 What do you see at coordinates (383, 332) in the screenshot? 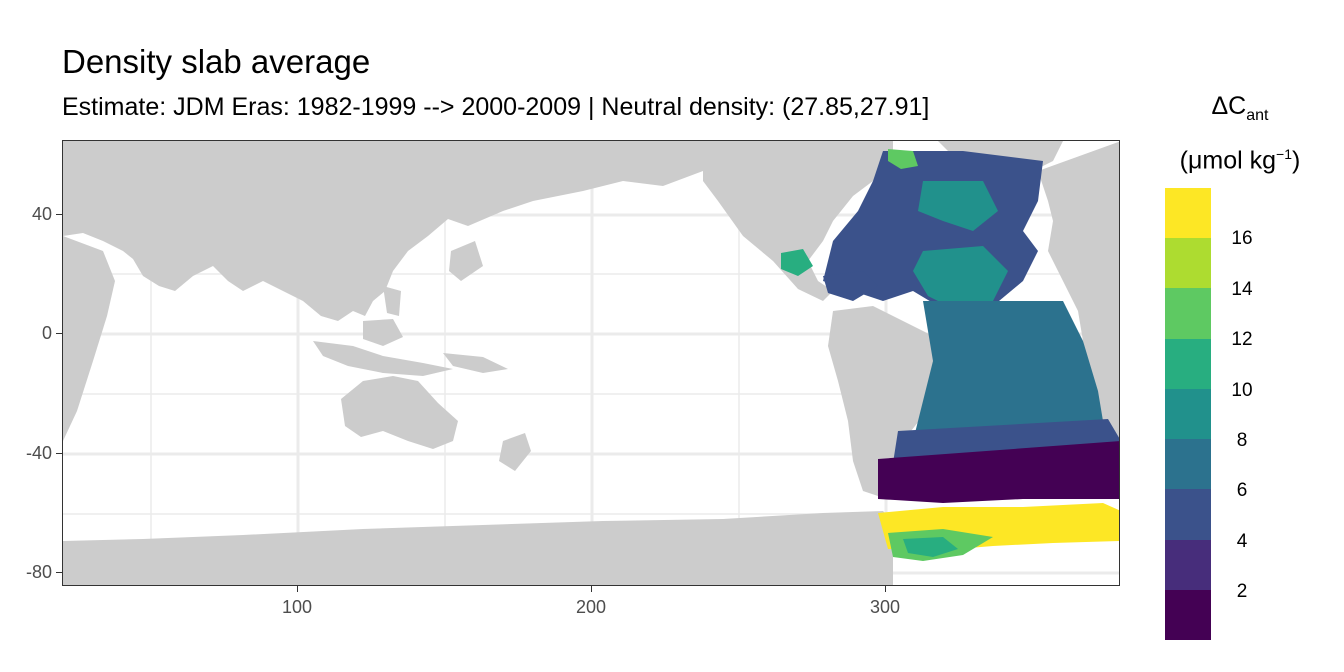
I see `land-borneo` at bounding box center [383, 332].